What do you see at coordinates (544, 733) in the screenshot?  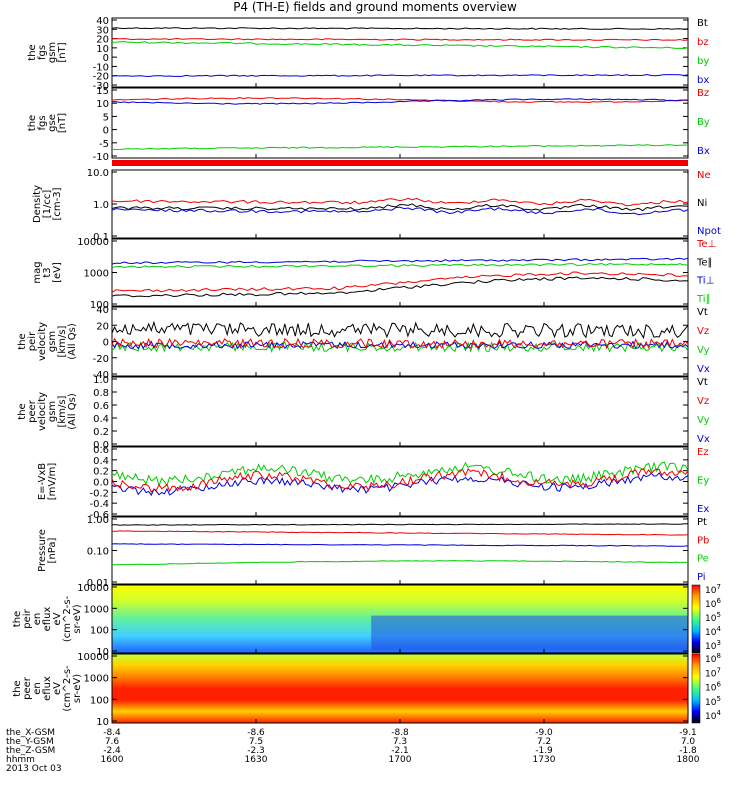 I see `ephemeris-value: -9.0` at bounding box center [544, 733].